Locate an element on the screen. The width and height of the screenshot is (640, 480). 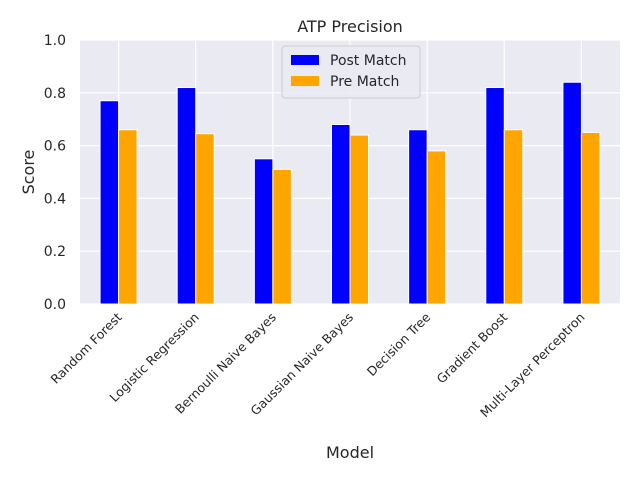
y-axis-title: Score is located at coordinates (28, 172).